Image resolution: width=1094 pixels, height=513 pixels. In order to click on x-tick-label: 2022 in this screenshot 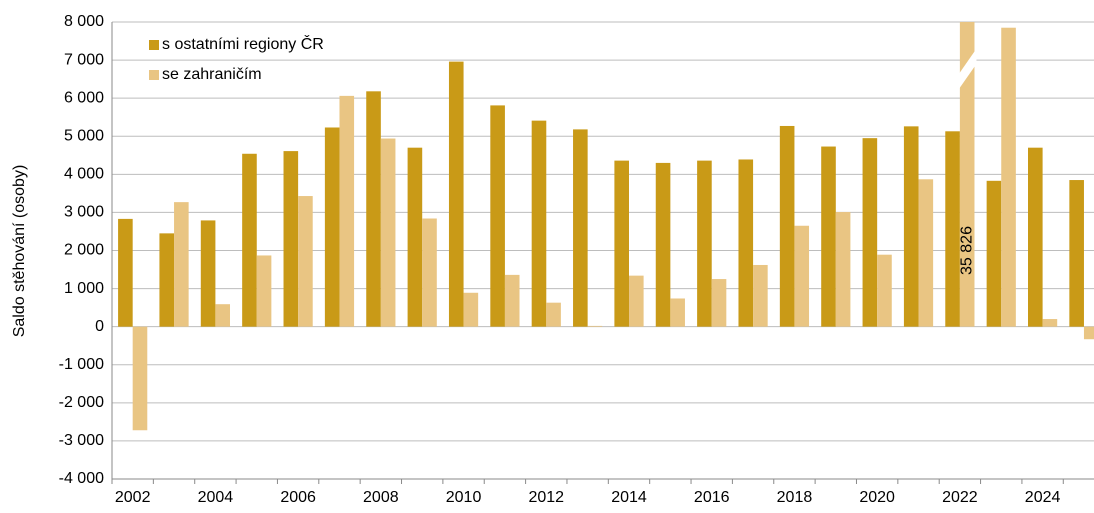, I will do `click(960, 497)`.